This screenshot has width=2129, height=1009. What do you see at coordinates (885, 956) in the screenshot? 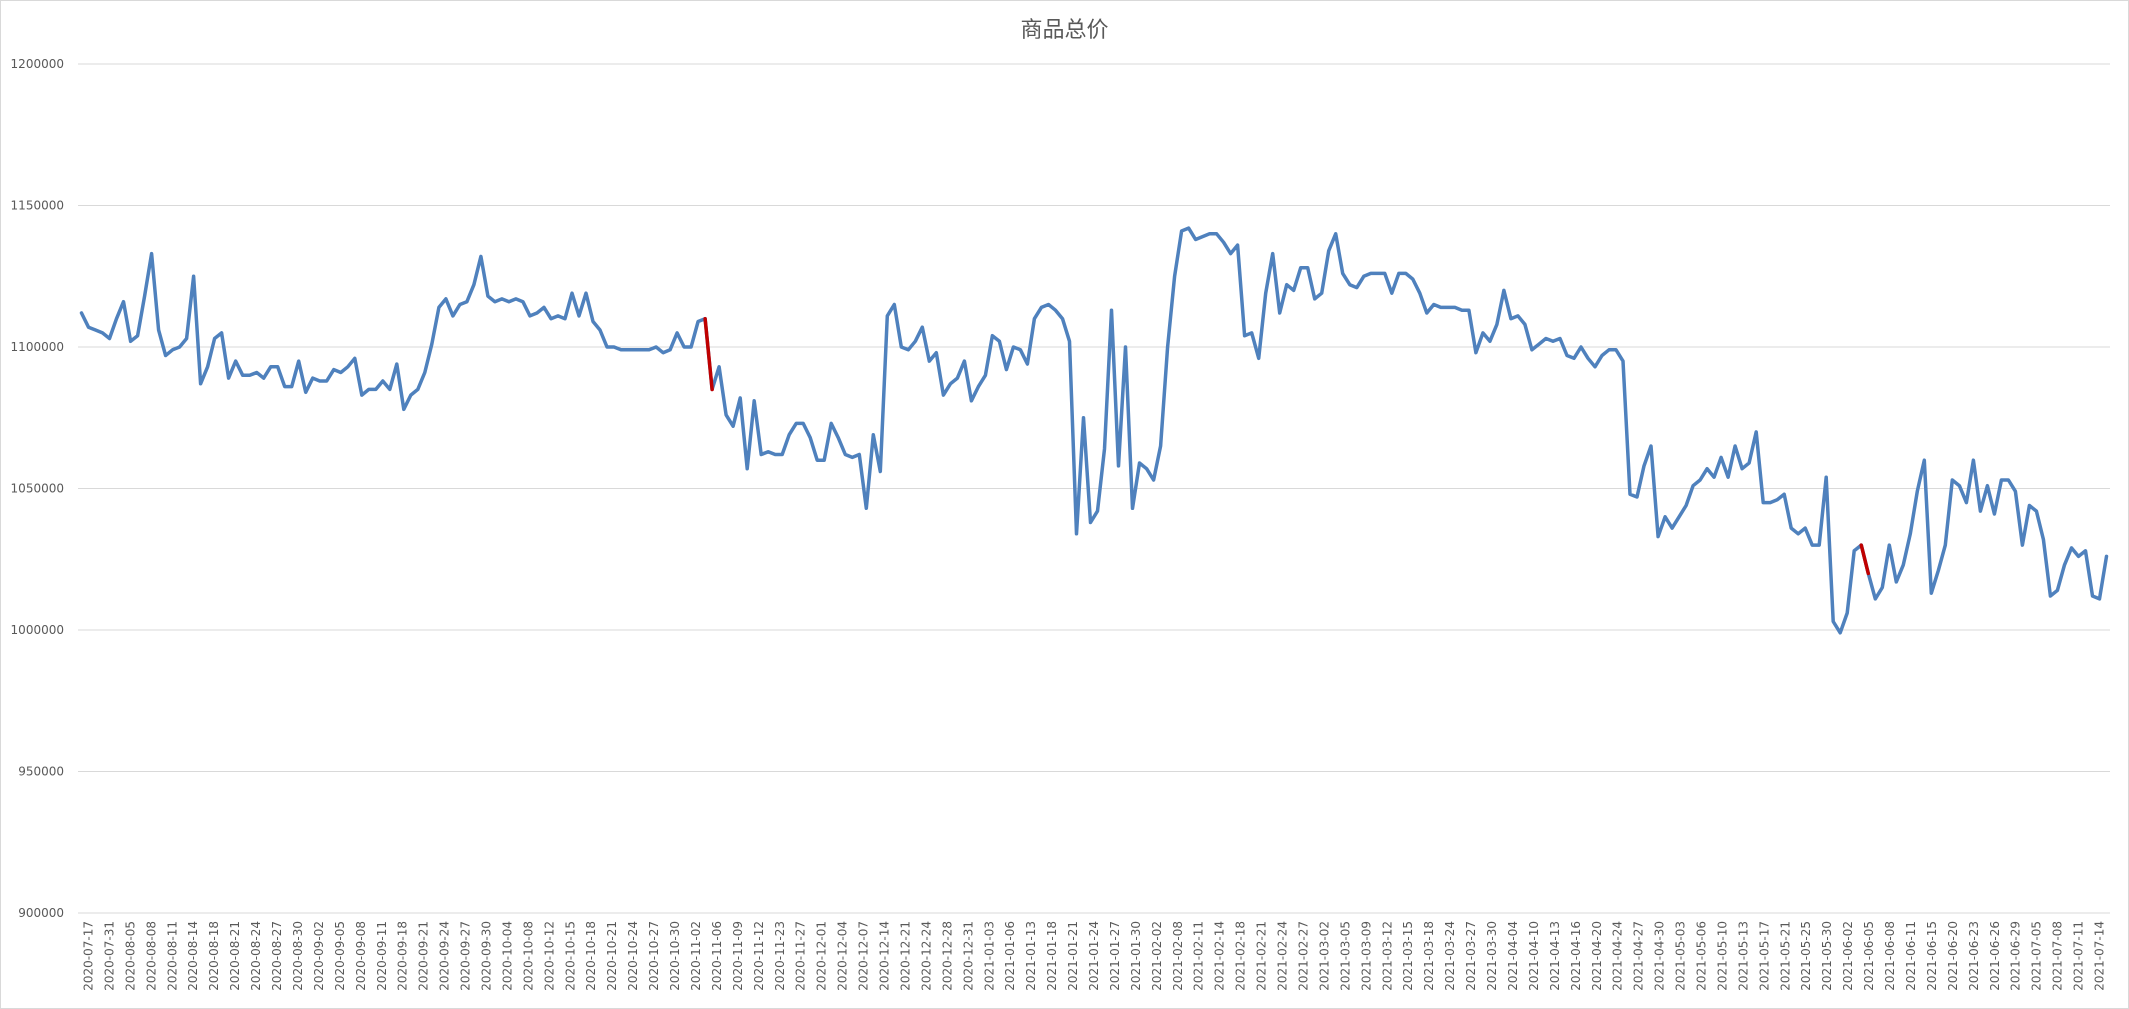
I see `x-tick-label: 2020-12-14` at bounding box center [885, 956].